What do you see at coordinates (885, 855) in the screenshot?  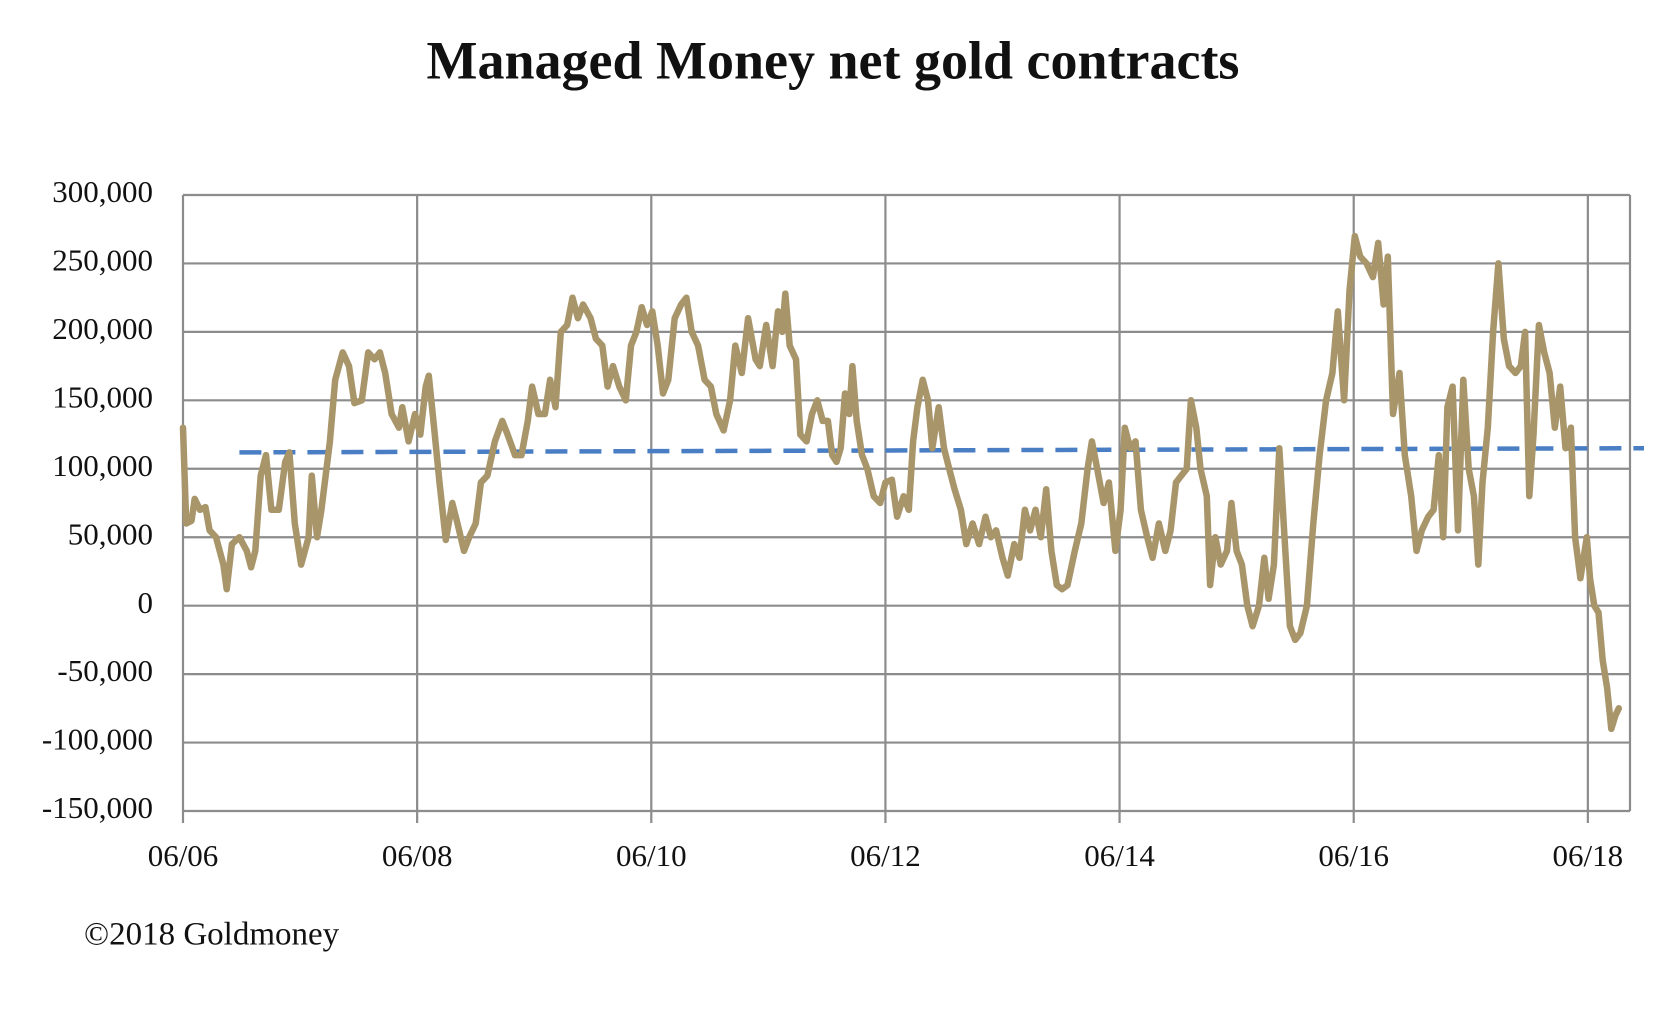 I see `x-tick-label: 06/12` at bounding box center [885, 855].